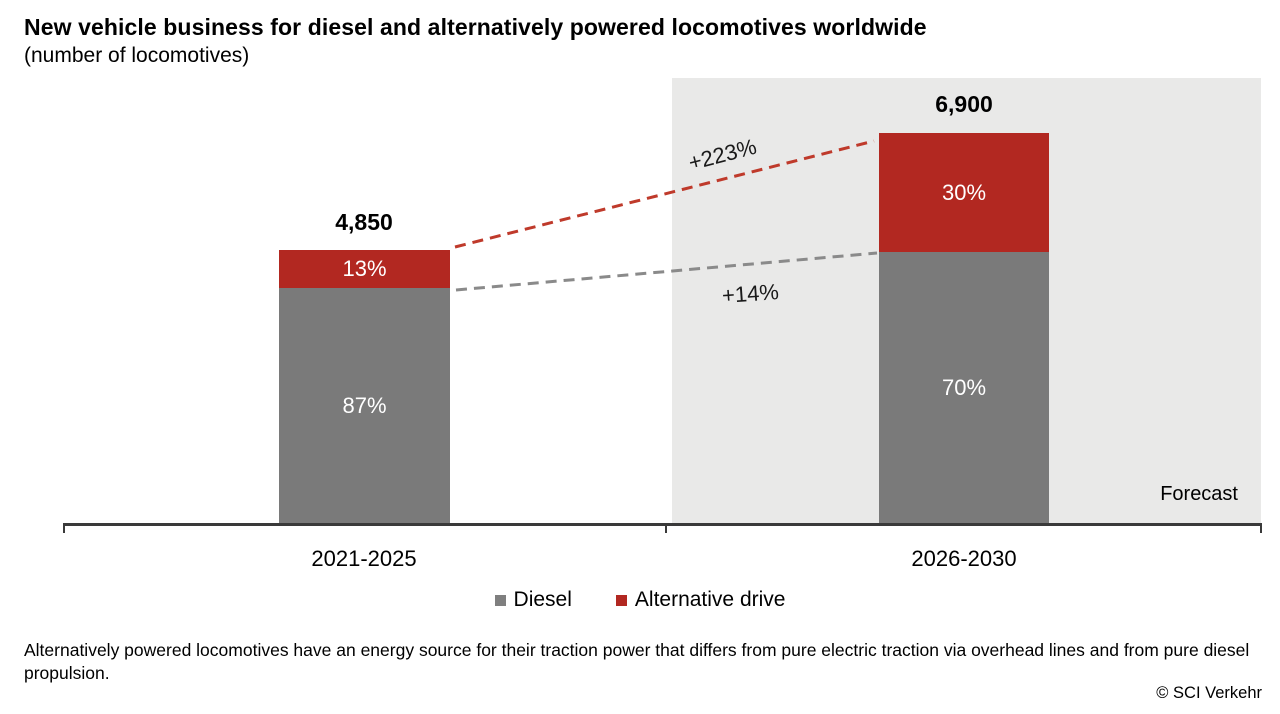 The height and width of the screenshot is (714, 1280). What do you see at coordinates (750, 293) in the screenshot?
I see `growth-annotation-diesel: +14%` at bounding box center [750, 293].